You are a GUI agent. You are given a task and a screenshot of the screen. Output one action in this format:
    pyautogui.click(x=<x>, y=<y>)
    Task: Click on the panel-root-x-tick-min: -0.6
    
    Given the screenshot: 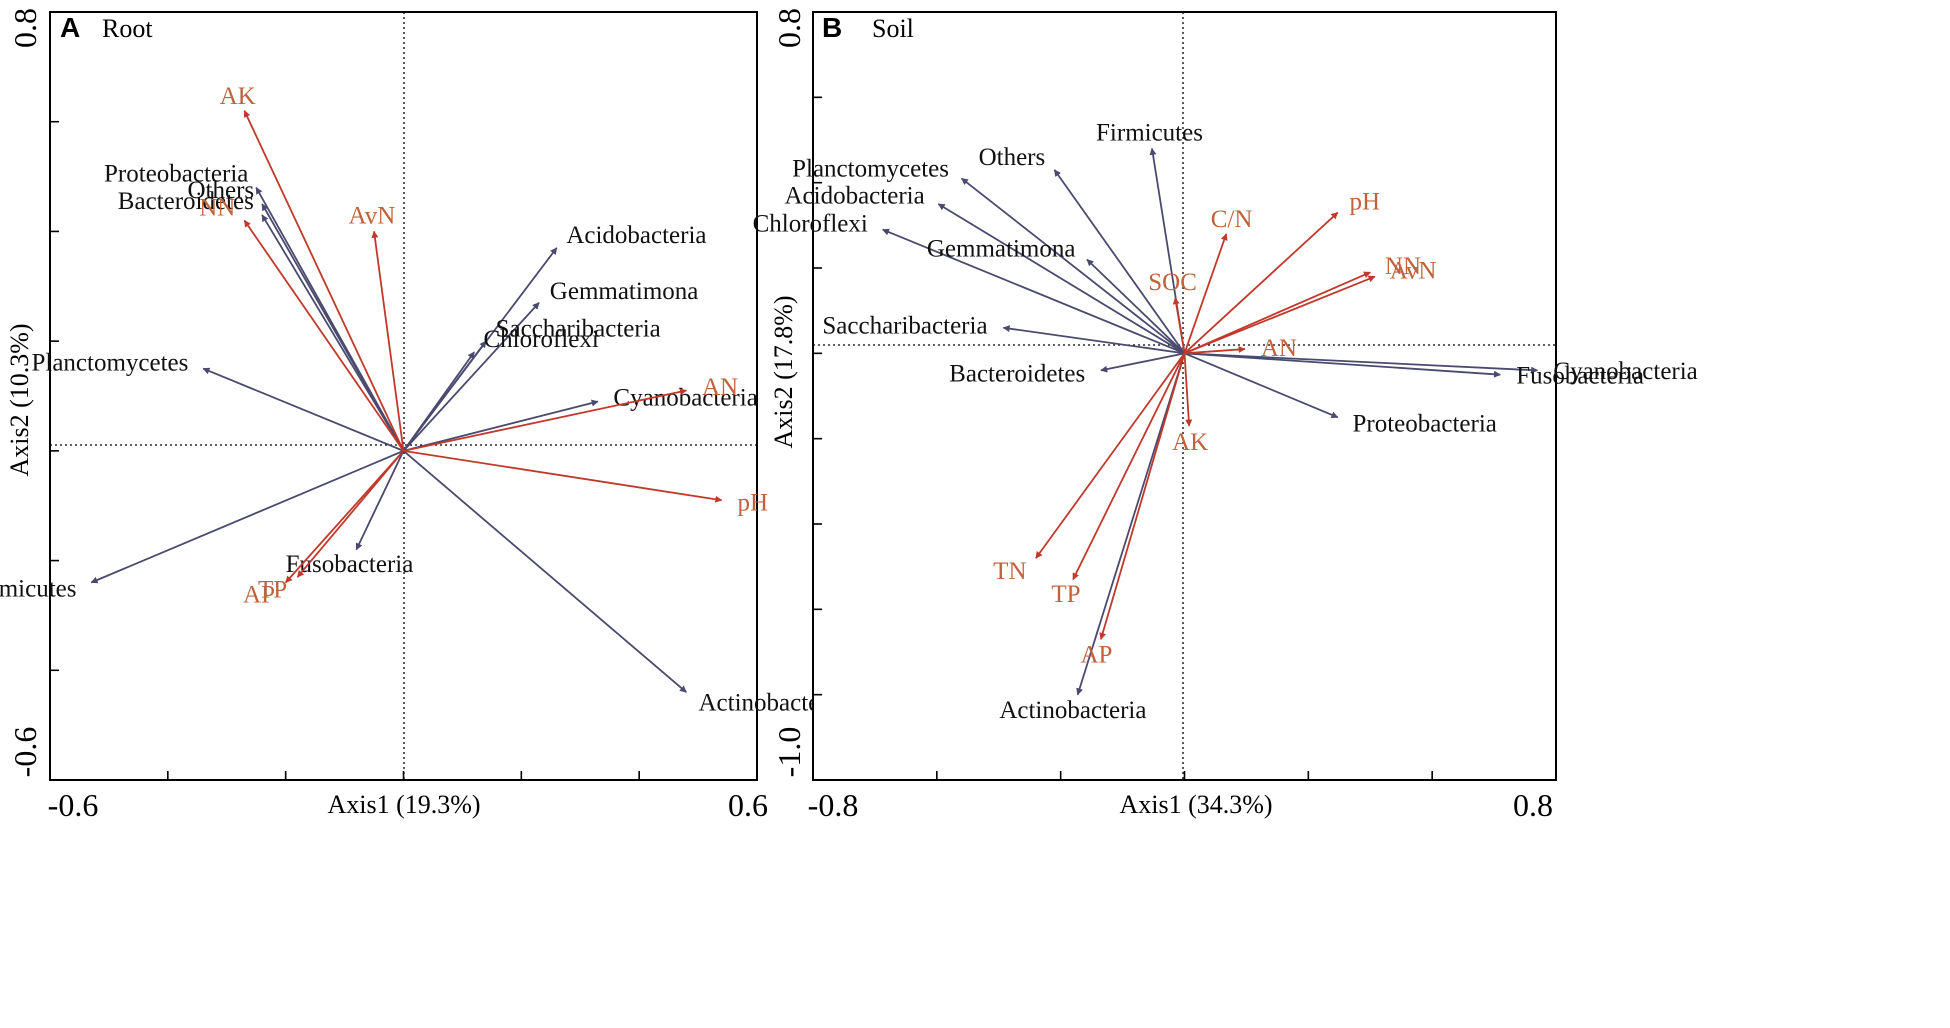 What is the action you would take?
    pyautogui.click(x=73, y=805)
    